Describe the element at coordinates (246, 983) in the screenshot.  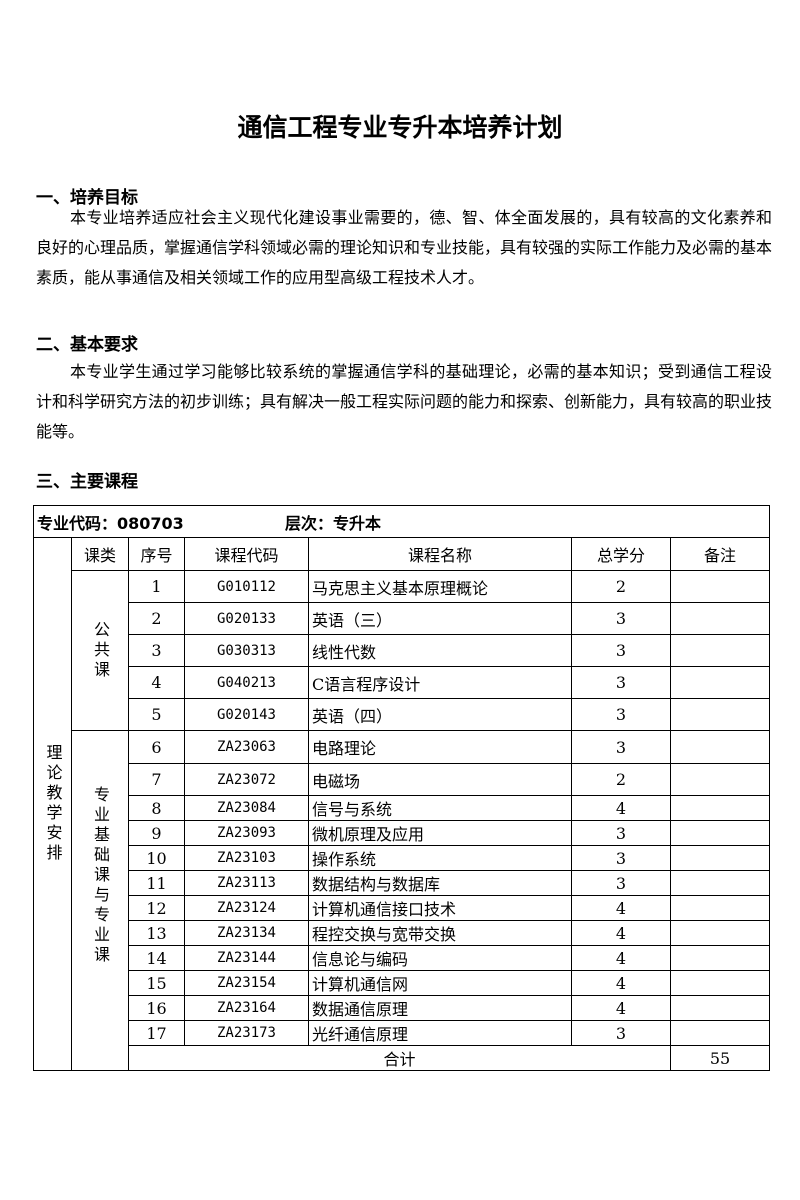
I see `course-code: ZA23154` at that location.